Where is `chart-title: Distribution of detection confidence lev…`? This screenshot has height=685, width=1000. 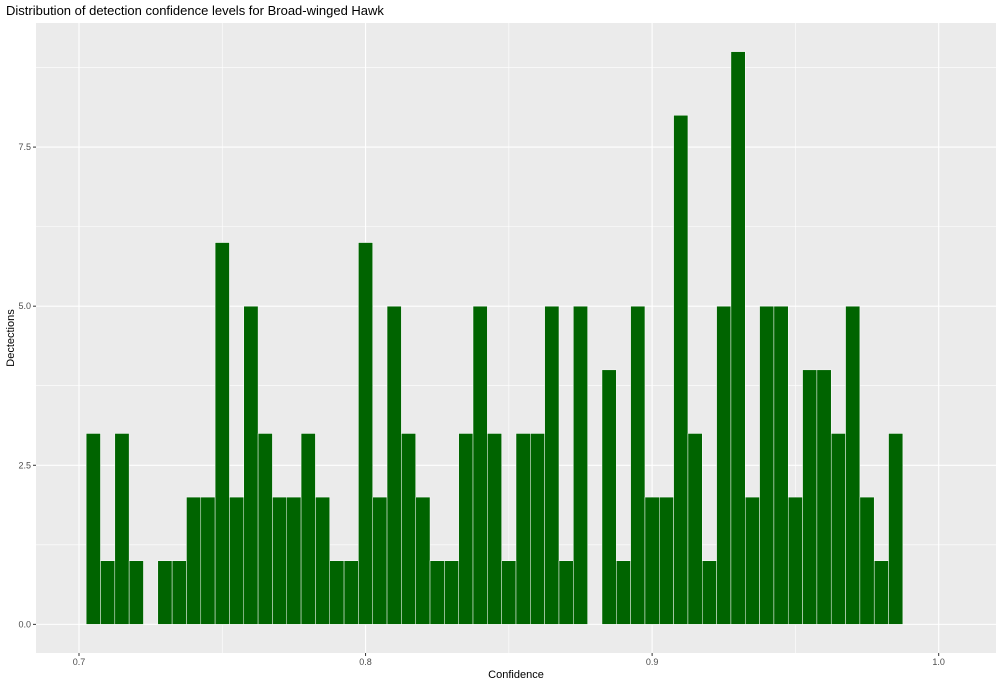
chart-title: Distribution of detection confidence lev… is located at coordinates (195, 10).